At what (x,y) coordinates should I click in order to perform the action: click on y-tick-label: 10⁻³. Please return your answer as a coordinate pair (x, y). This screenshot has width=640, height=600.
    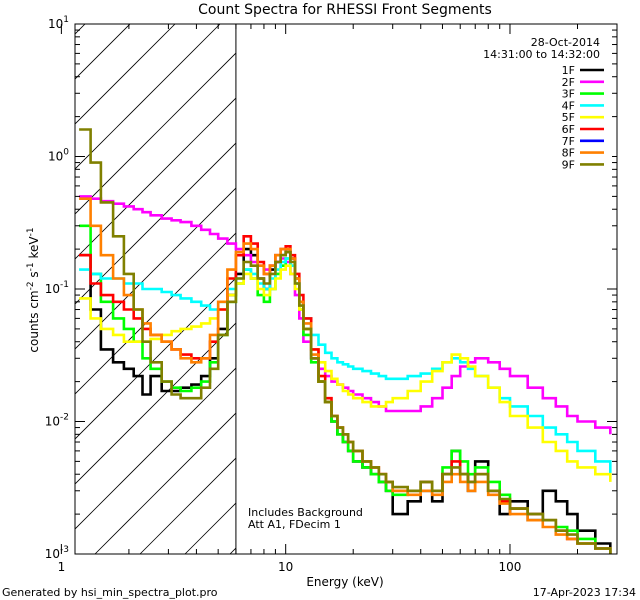
    Looking at the image, I should click on (57, 553).